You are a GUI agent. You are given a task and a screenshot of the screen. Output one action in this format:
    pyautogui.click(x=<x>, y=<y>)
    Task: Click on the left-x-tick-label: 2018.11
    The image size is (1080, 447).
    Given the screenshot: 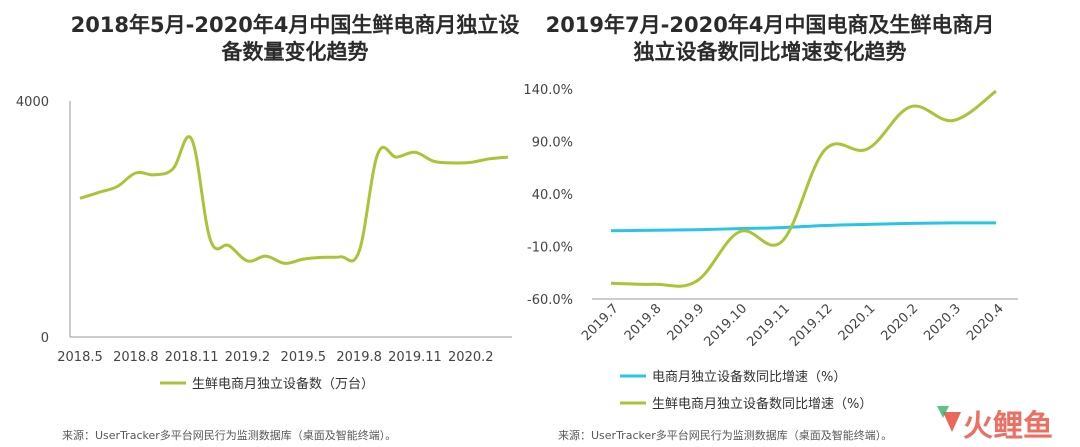 What is the action you would take?
    pyautogui.click(x=192, y=357)
    